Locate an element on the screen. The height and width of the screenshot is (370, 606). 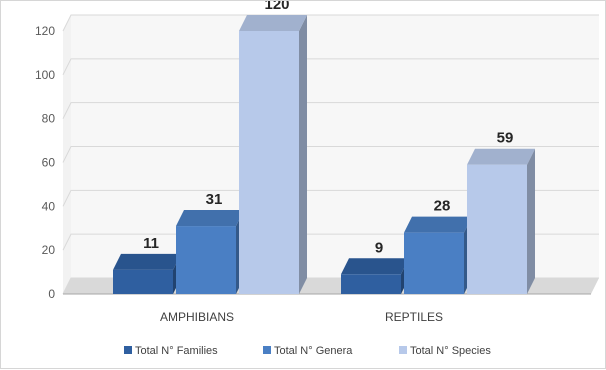
y-tick-label: 80 is located at coordinates (49, 119).